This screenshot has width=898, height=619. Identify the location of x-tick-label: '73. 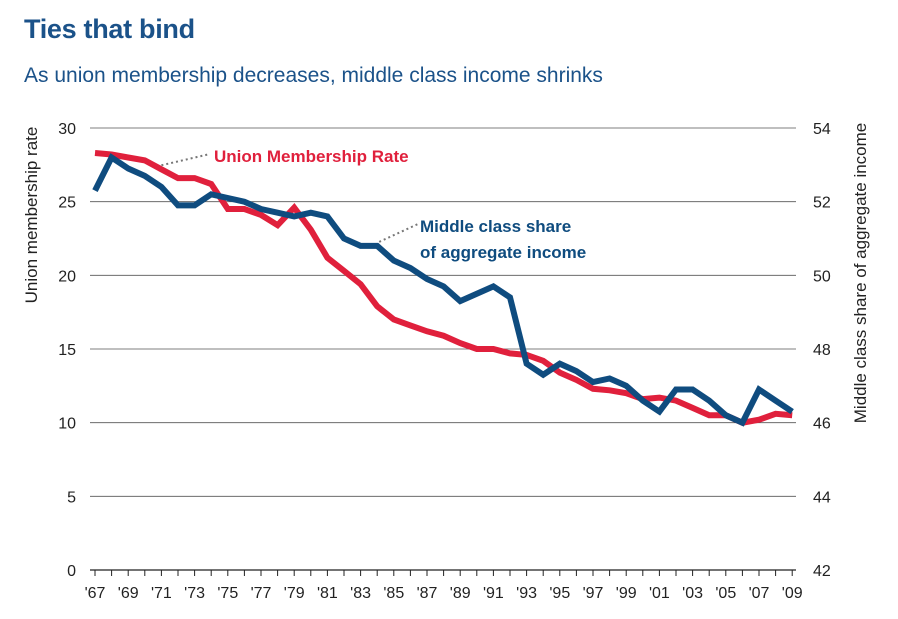
(194, 593).